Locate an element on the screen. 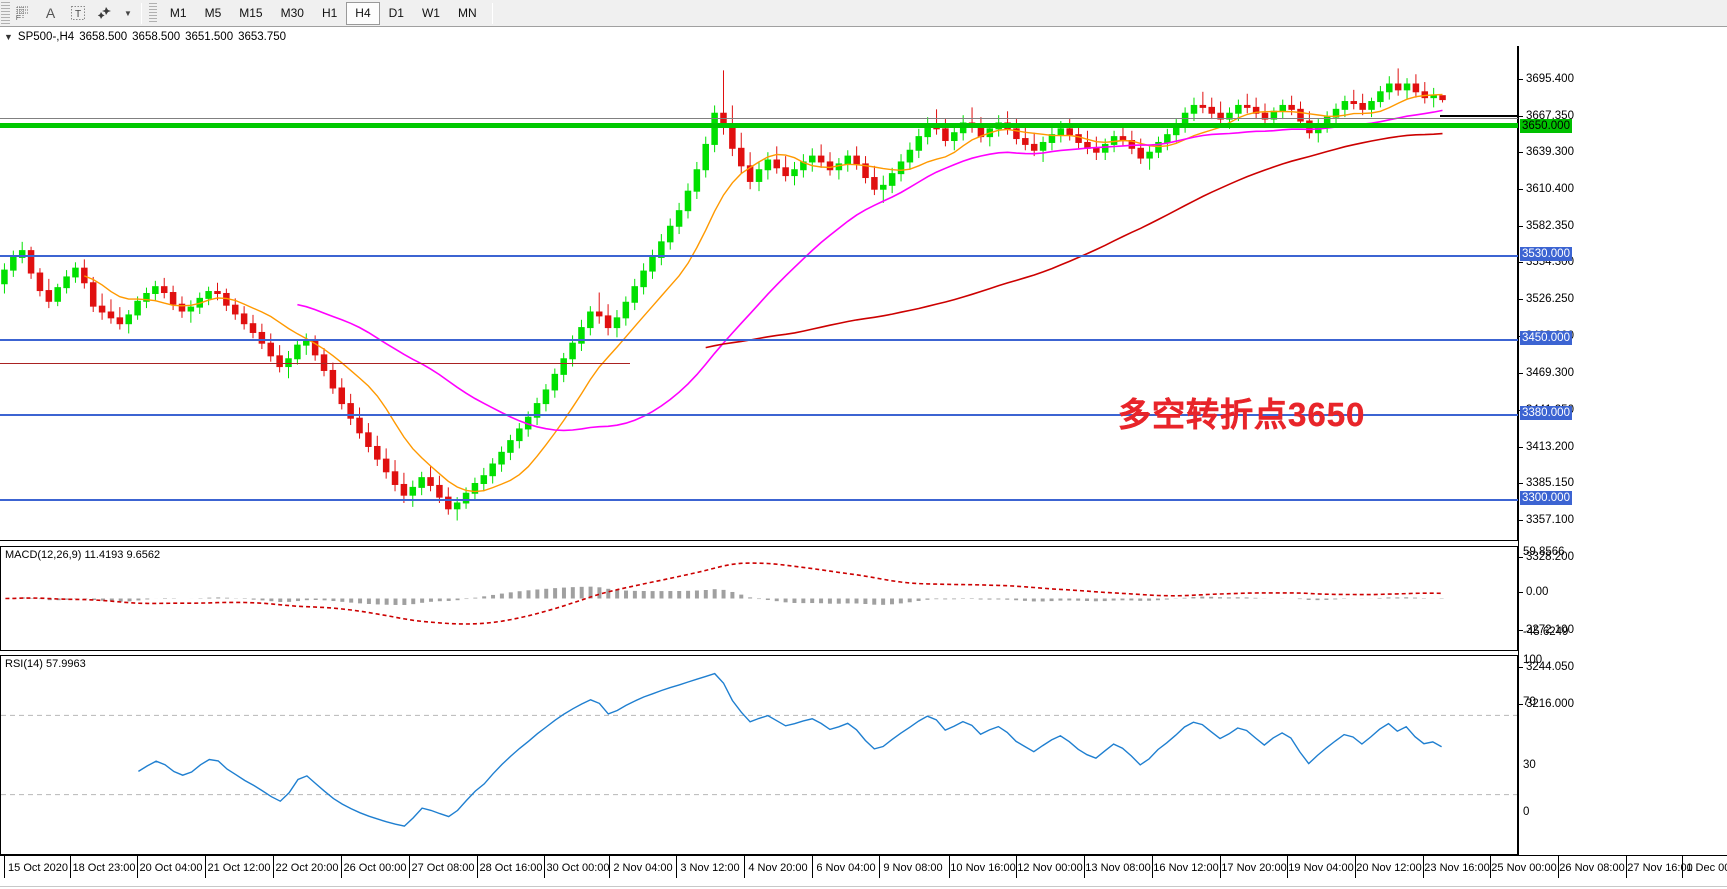  time-axis-label: 18 Oct 23:00 is located at coordinates (104, 868).